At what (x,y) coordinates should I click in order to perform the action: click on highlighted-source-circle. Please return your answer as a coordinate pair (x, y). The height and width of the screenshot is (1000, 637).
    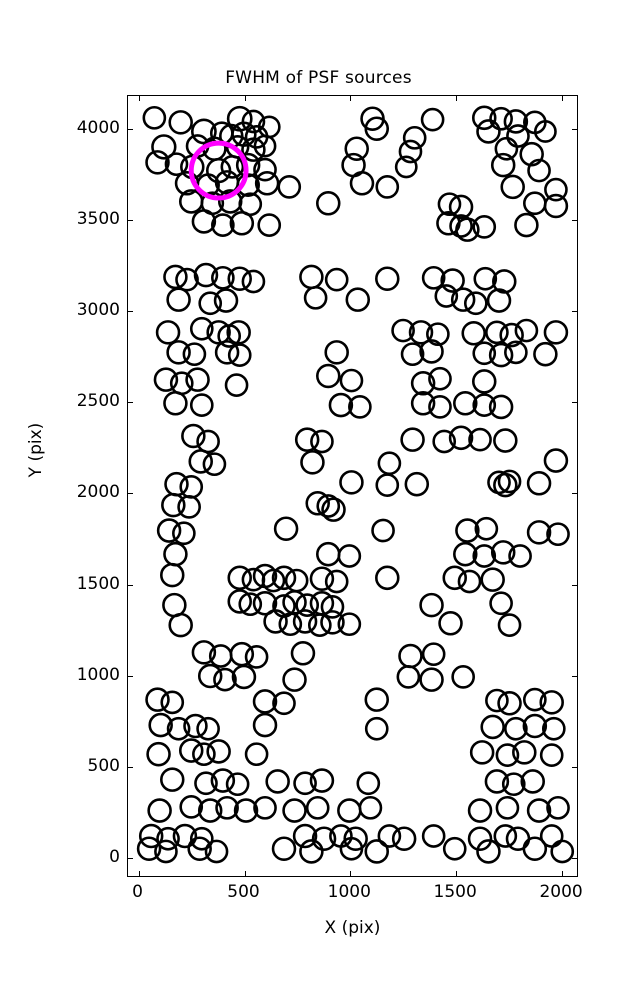
    Looking at the image, I should click on (218, 170).